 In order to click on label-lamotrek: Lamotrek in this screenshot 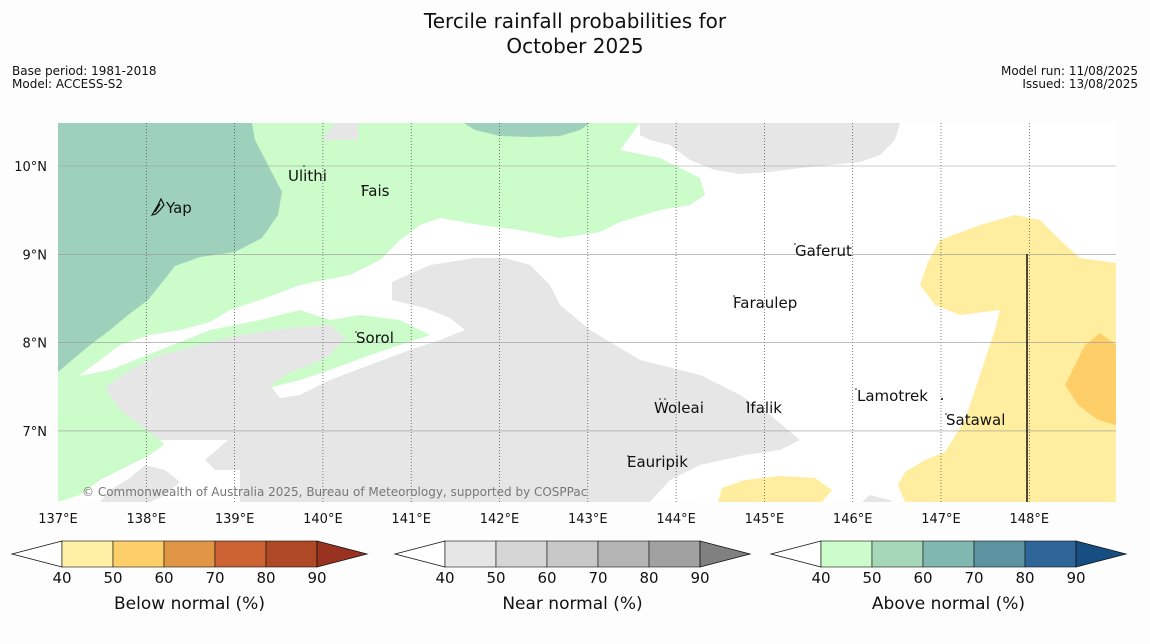, I will do `click(892, 396)`.